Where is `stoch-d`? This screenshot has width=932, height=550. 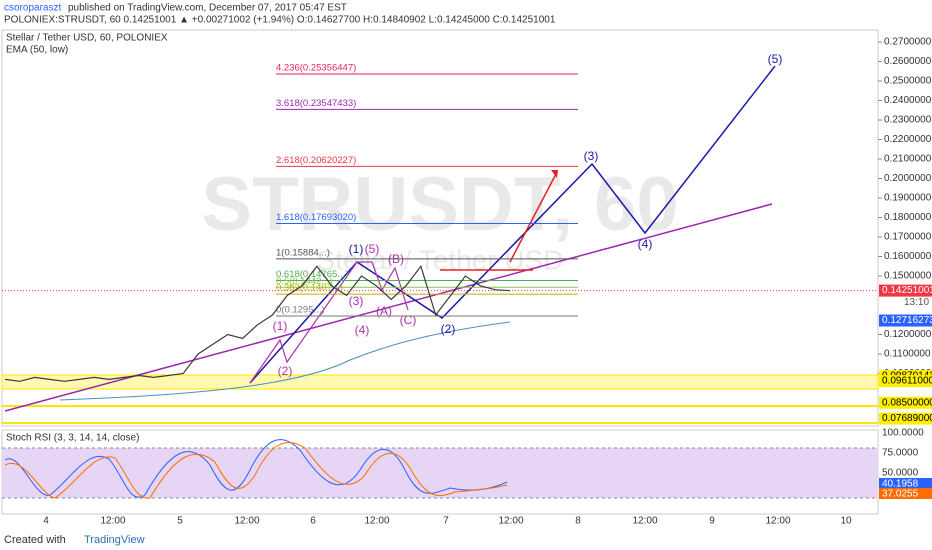
stoch-d is located at coordinates (256, 470).